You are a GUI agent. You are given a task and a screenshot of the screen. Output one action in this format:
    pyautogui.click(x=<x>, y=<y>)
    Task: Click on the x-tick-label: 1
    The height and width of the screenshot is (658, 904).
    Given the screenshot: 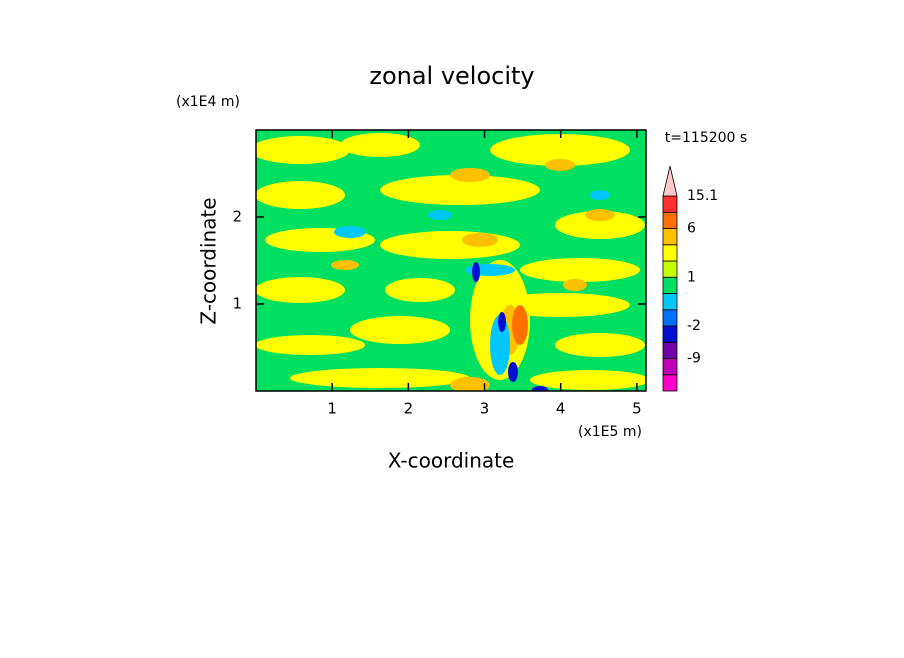 What is the action you would take?
    pyautogui.click(x=332, y=409)
    